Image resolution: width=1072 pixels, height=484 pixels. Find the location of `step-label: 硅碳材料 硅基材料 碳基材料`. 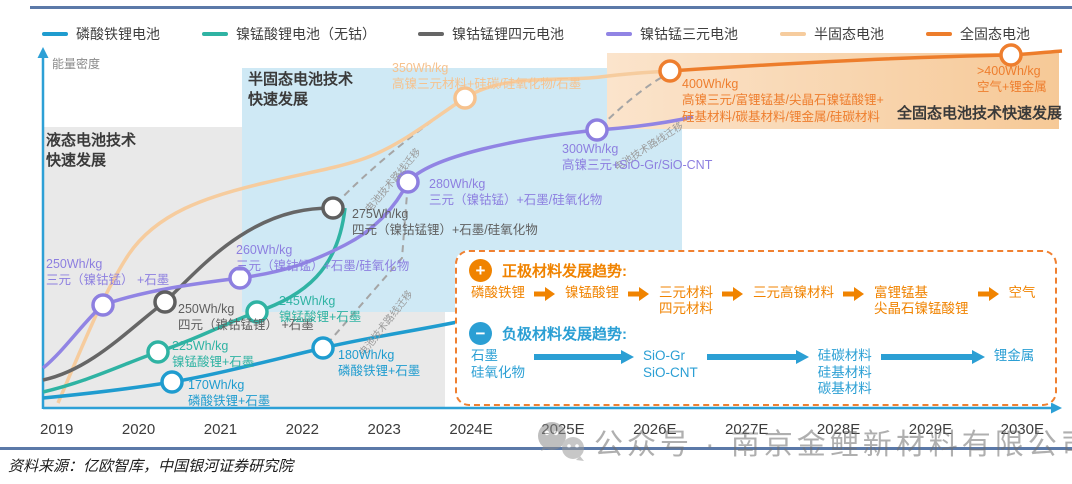

step-label: 硅碳材料 硅基材料 碳基材料 is located at coordinates (844, 372).